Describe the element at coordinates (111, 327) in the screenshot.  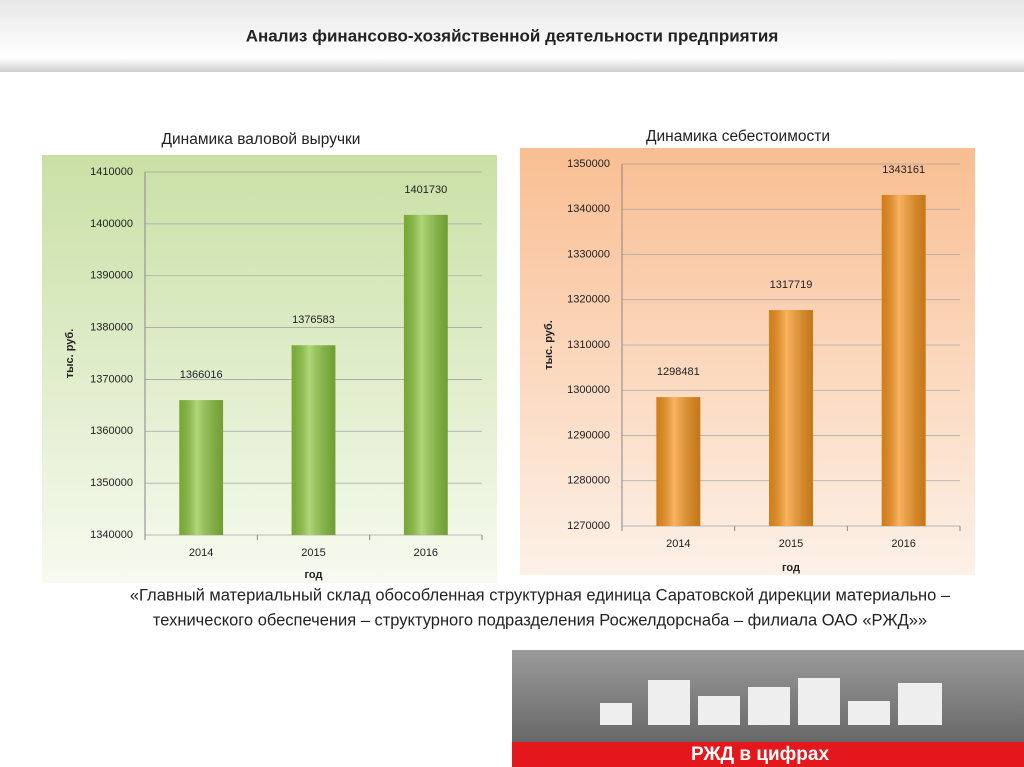
I see `y-tick-label: 1380000` at that location.